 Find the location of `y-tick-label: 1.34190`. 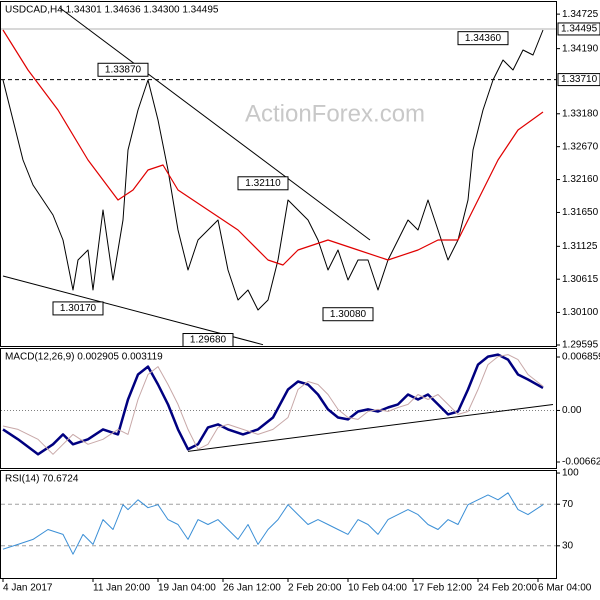

y-tick-label: 1.34190 is located at coordinates (580, 48).